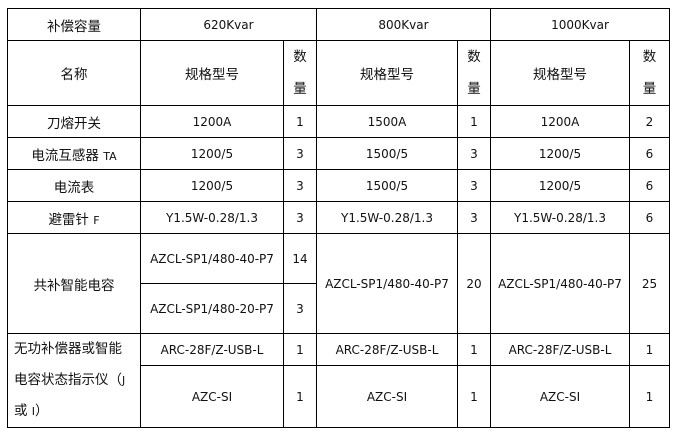  I want to click on capacity-800: 800Kvar, so click(403, 24).